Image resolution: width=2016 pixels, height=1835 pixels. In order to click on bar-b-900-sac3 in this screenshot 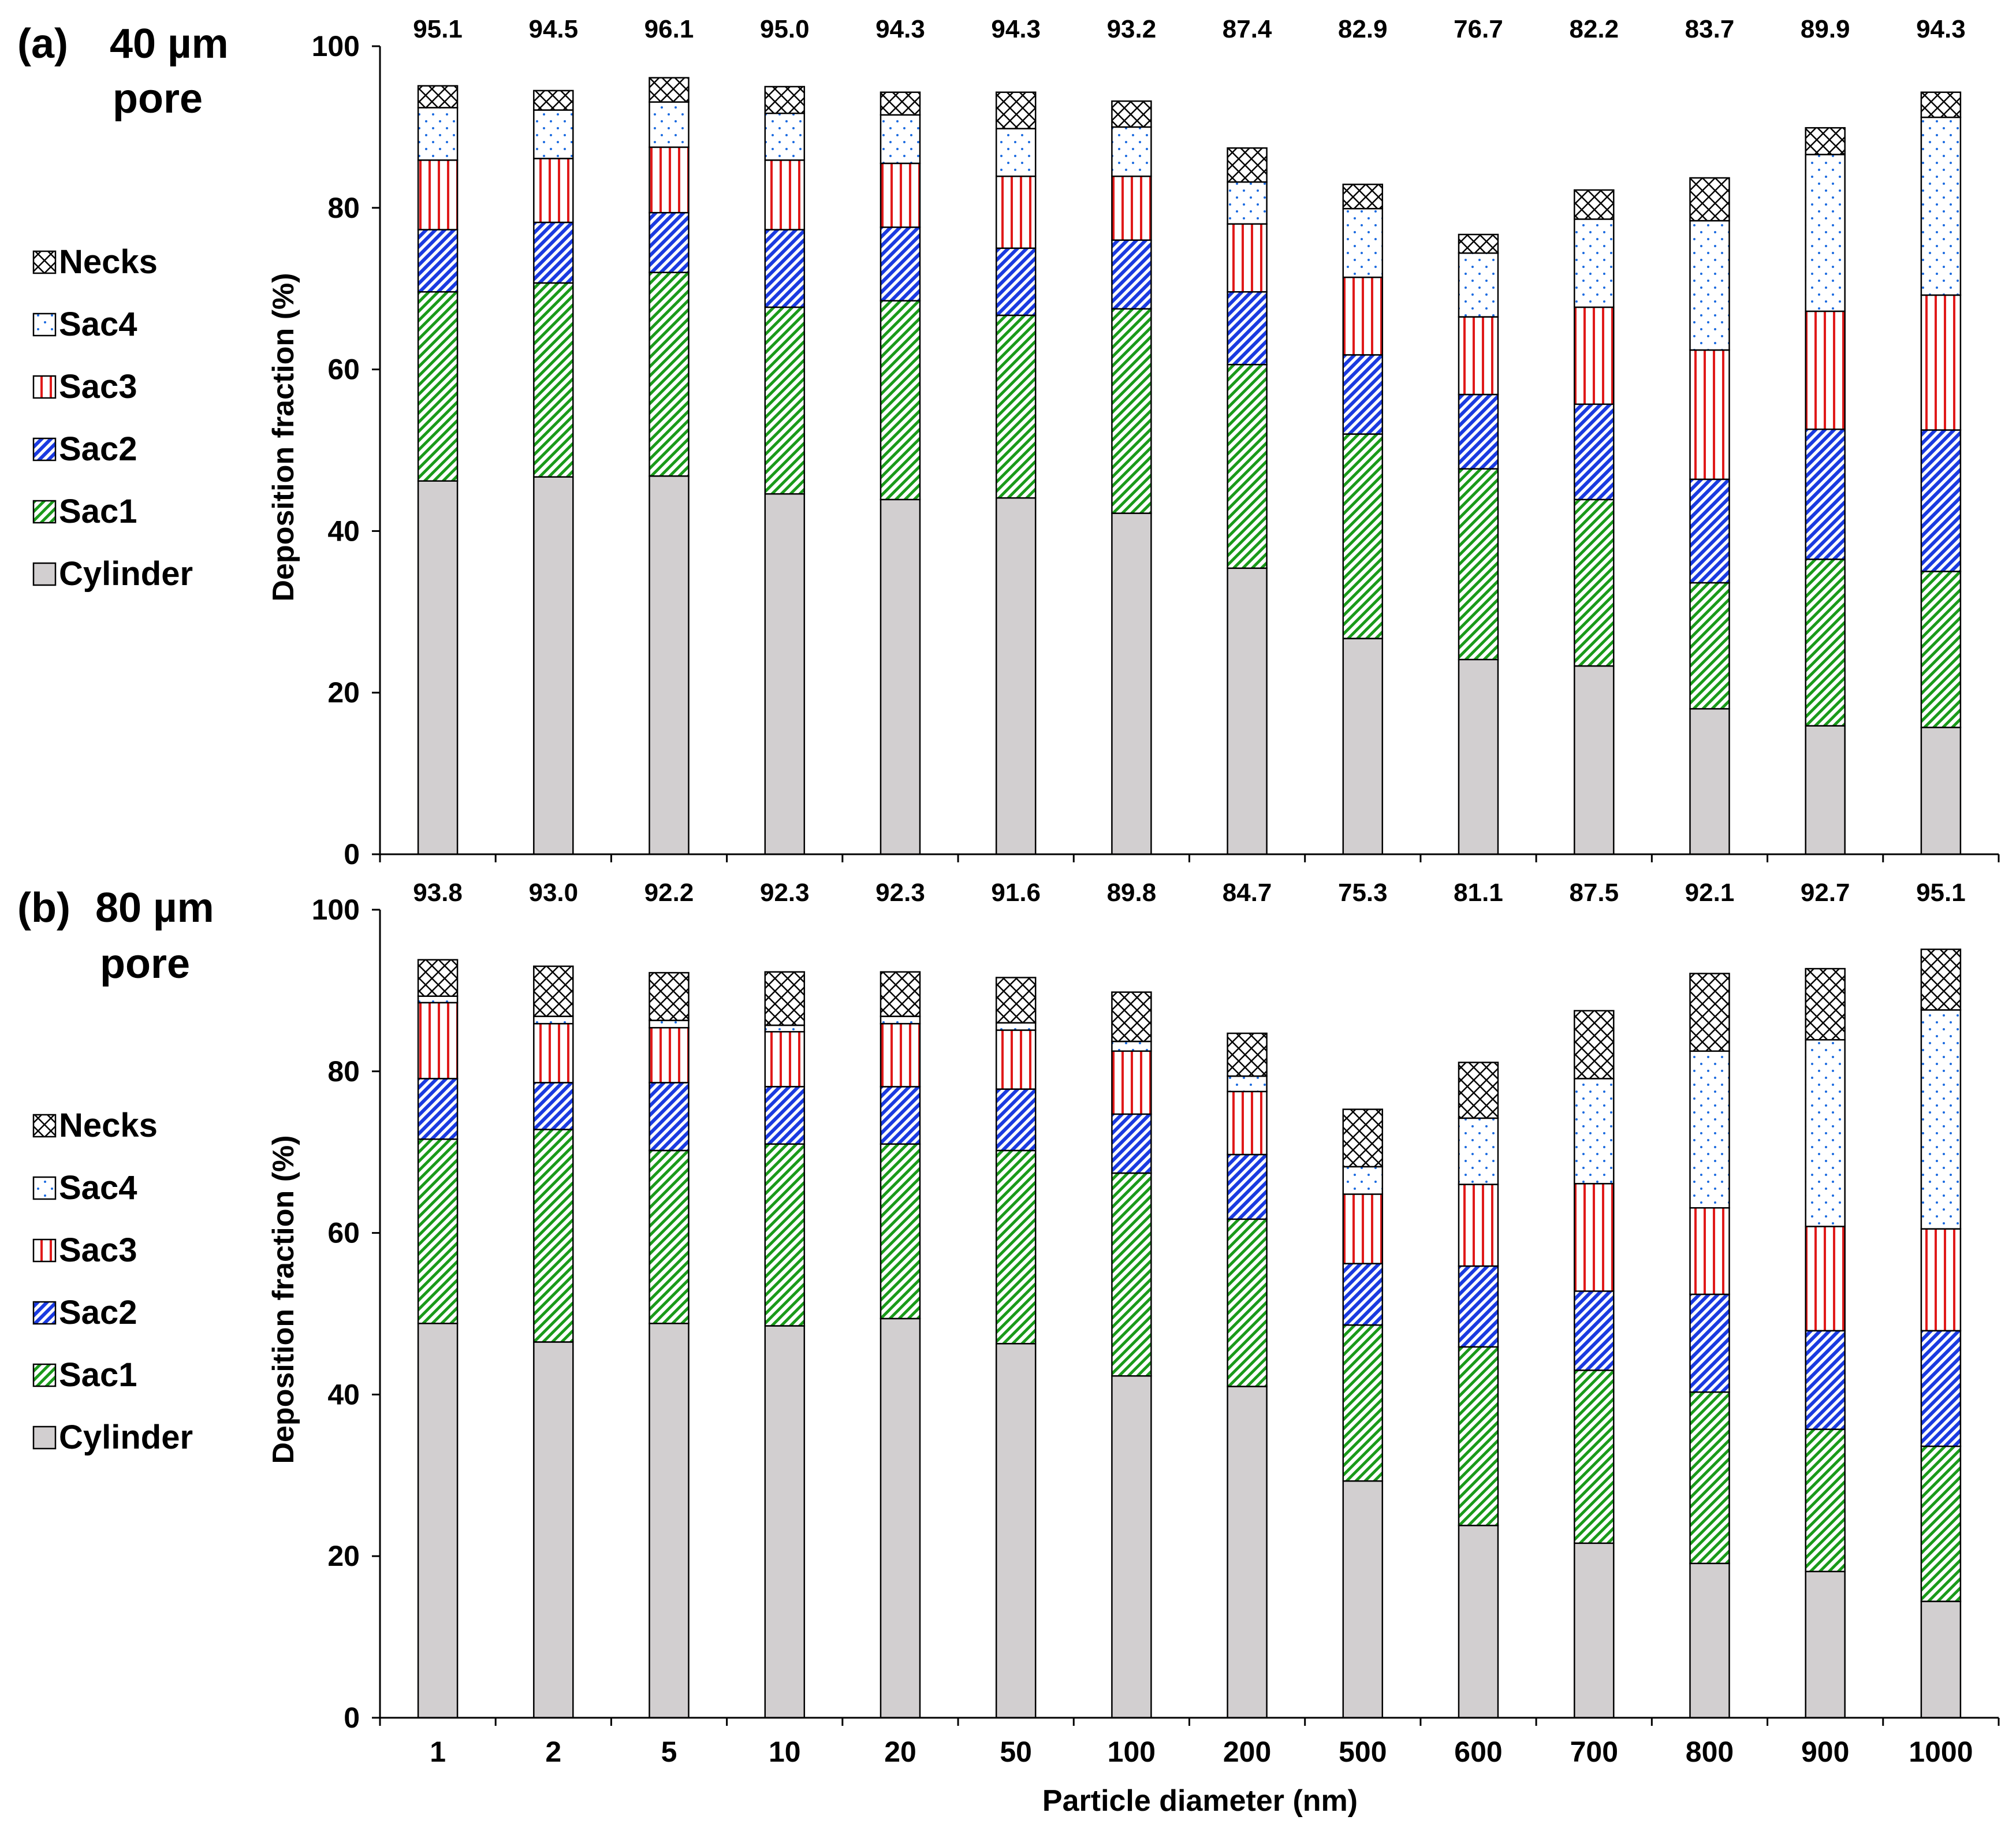, I will do `click(1825, 1279)`.